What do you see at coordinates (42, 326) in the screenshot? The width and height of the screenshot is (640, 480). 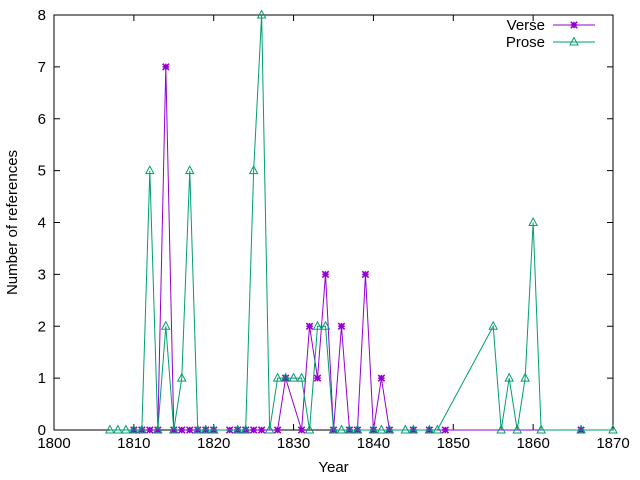 I see `y-tick-label: 2` at bounding box center [42, 326].